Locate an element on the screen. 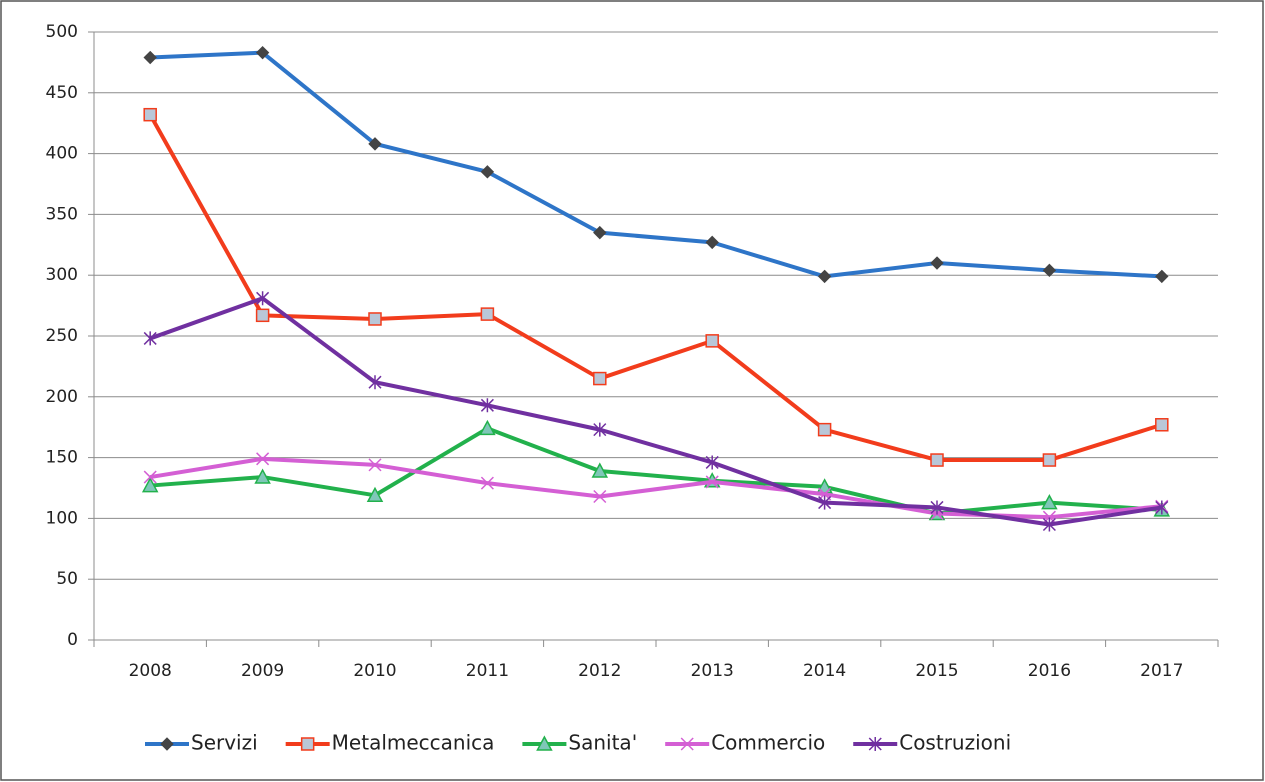  y-tick-label: 200 is located at coordinates (62, 397).